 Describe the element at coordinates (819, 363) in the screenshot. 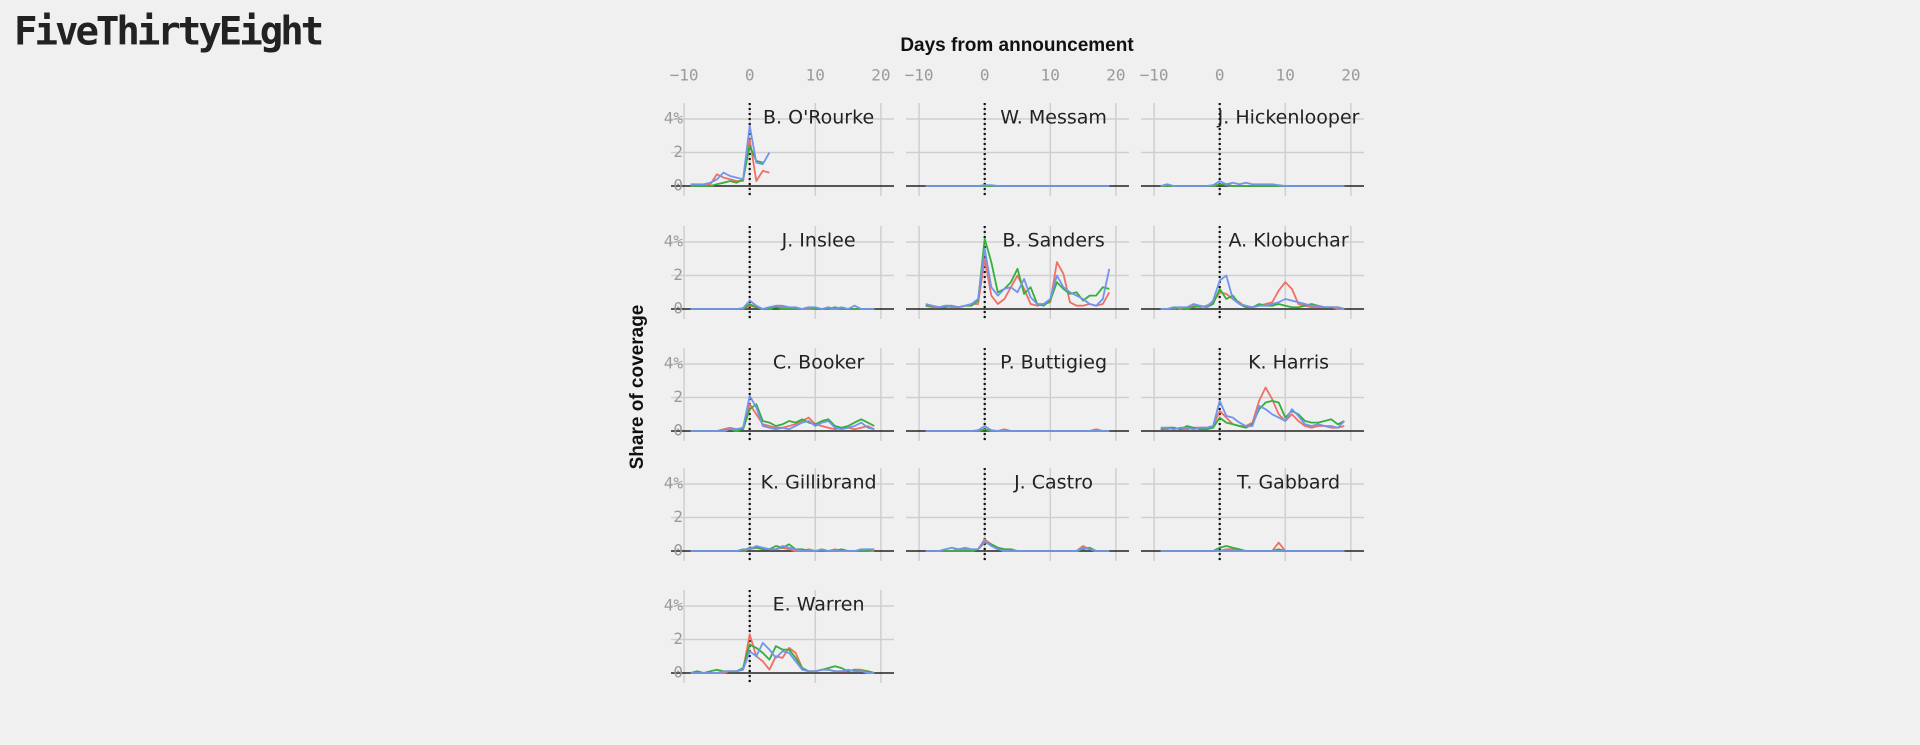

I see `panel-title: C. Booker` at that location.